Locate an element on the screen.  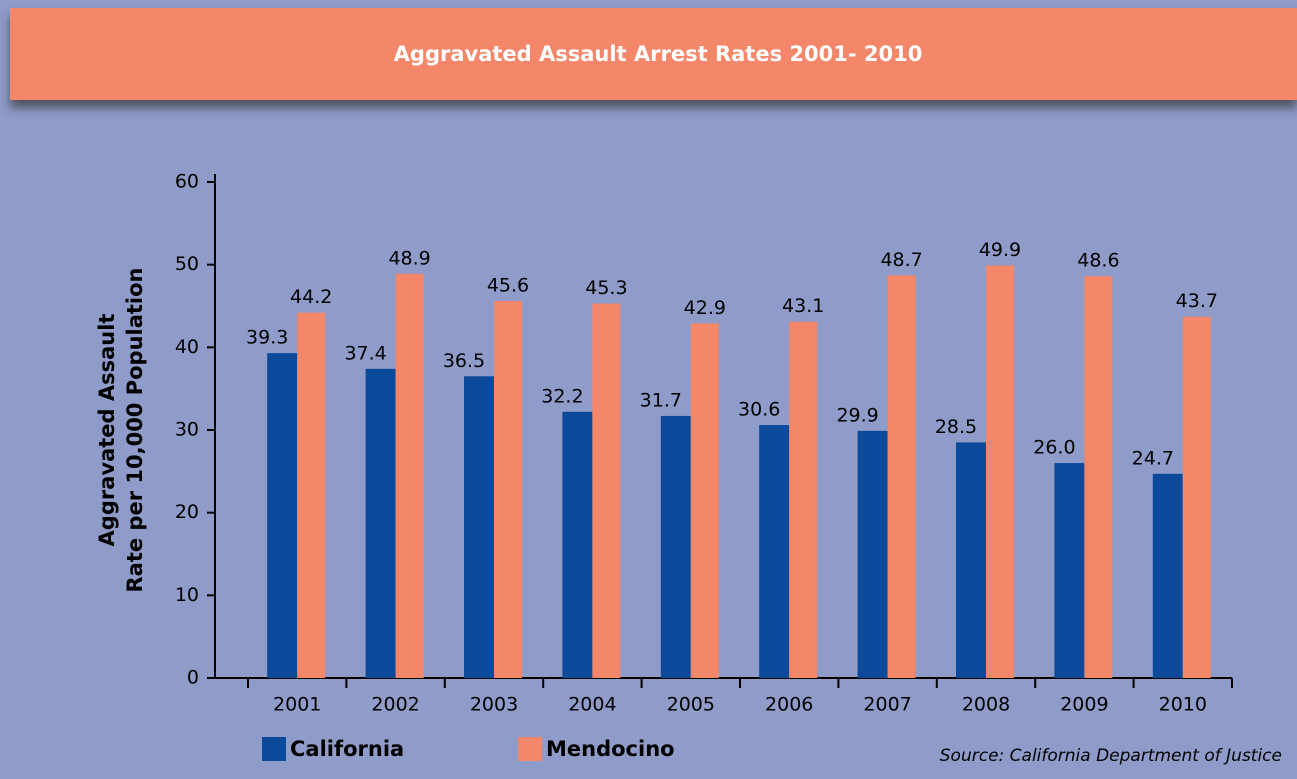
title-banner is located at coordinates (653, 54).